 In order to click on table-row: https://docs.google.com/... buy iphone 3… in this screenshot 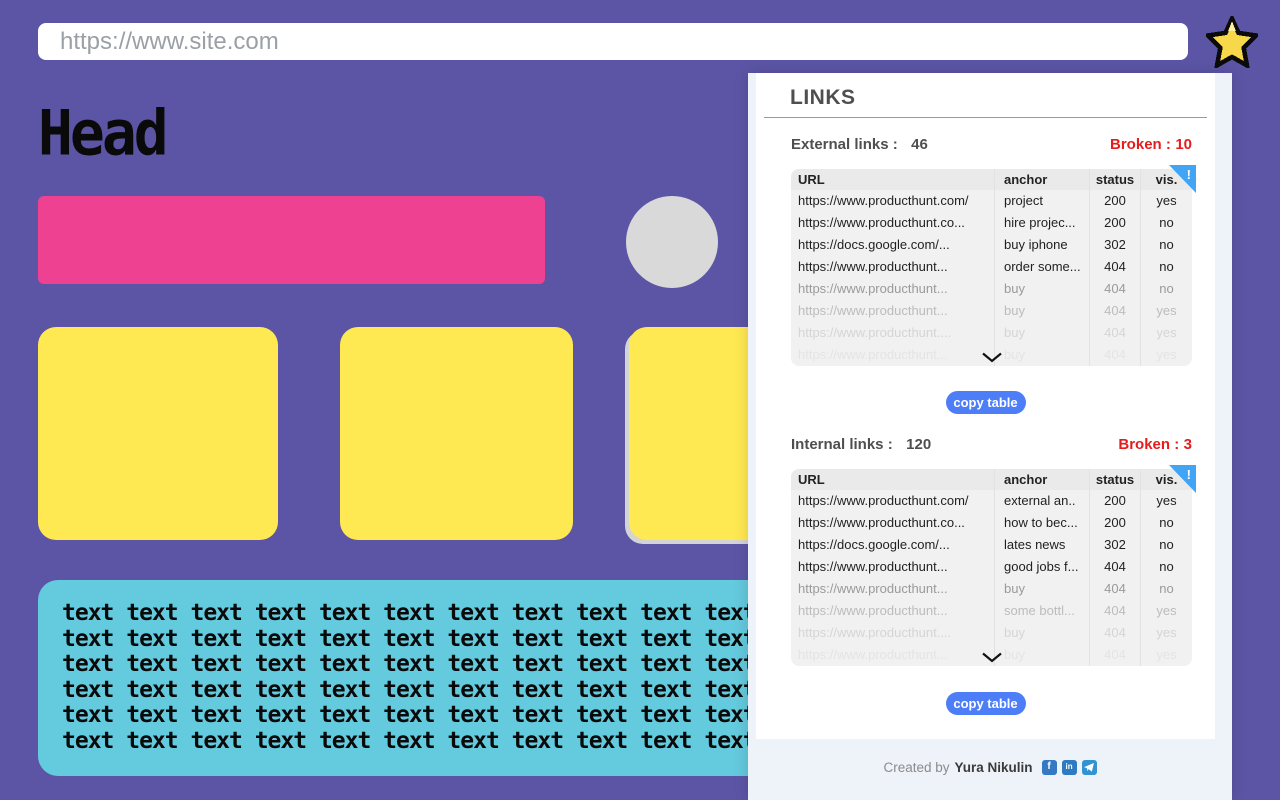, I will do `click(991, 245)`.